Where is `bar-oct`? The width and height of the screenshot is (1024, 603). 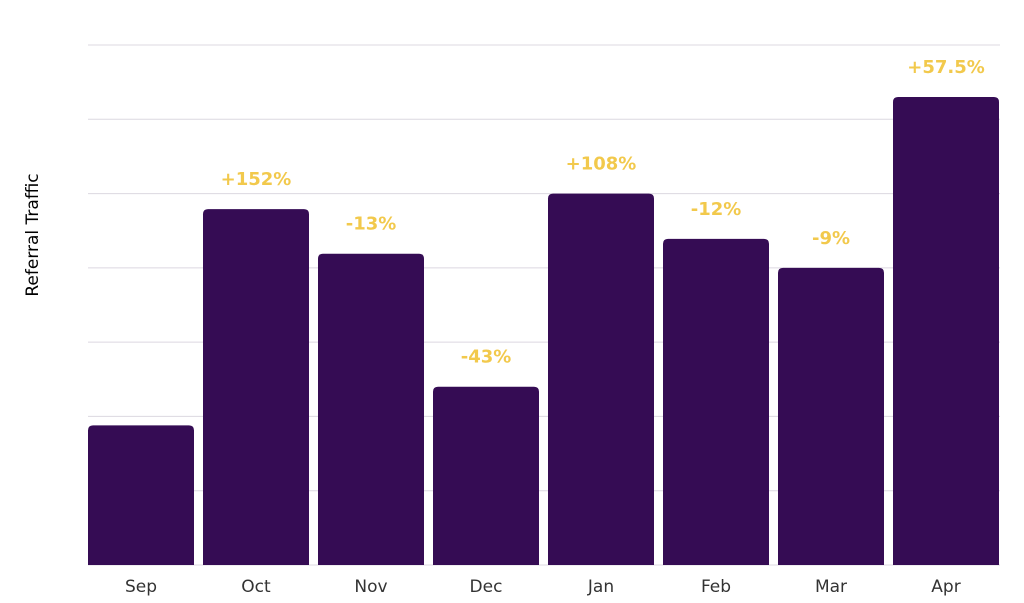
bar-oct is located at coordinates (256, 387).